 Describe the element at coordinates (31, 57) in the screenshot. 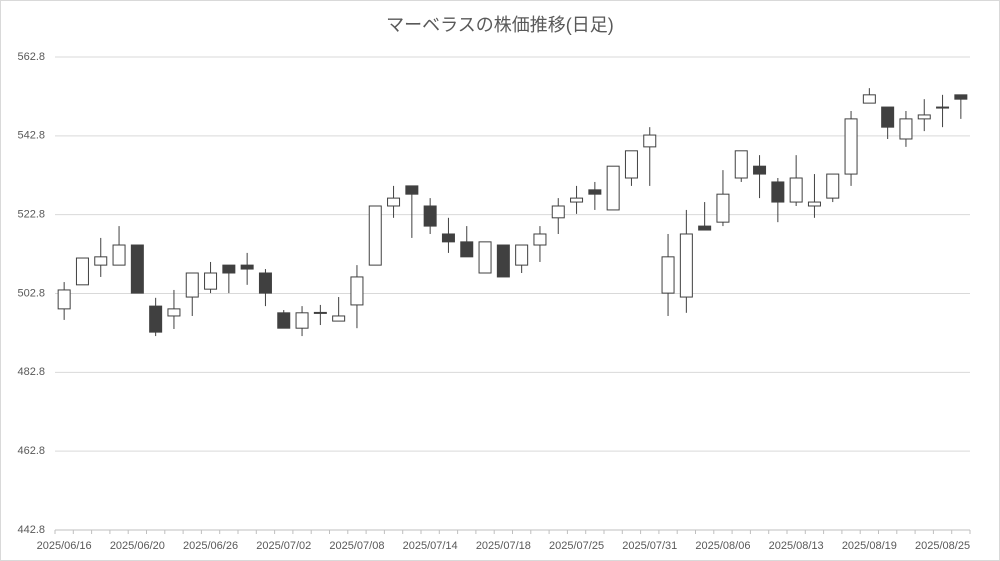

I see `y-tick-label: 562.8` at that location.